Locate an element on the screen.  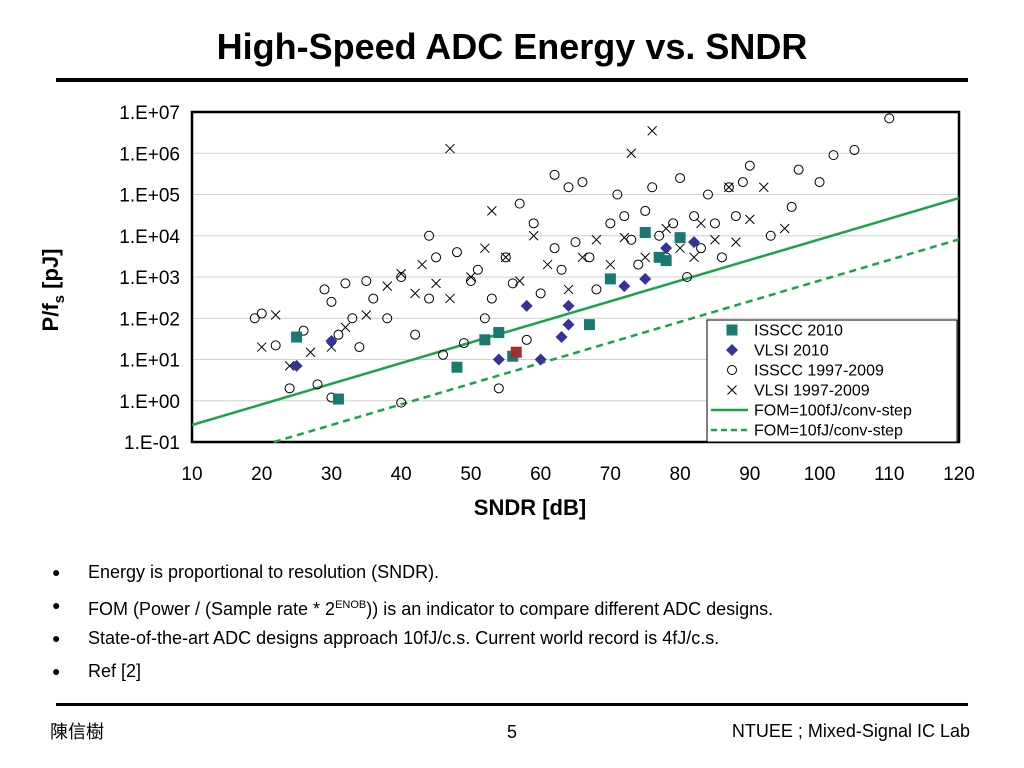
y-axis-label-unit: [pJ] is located at coordinates (50, 272).